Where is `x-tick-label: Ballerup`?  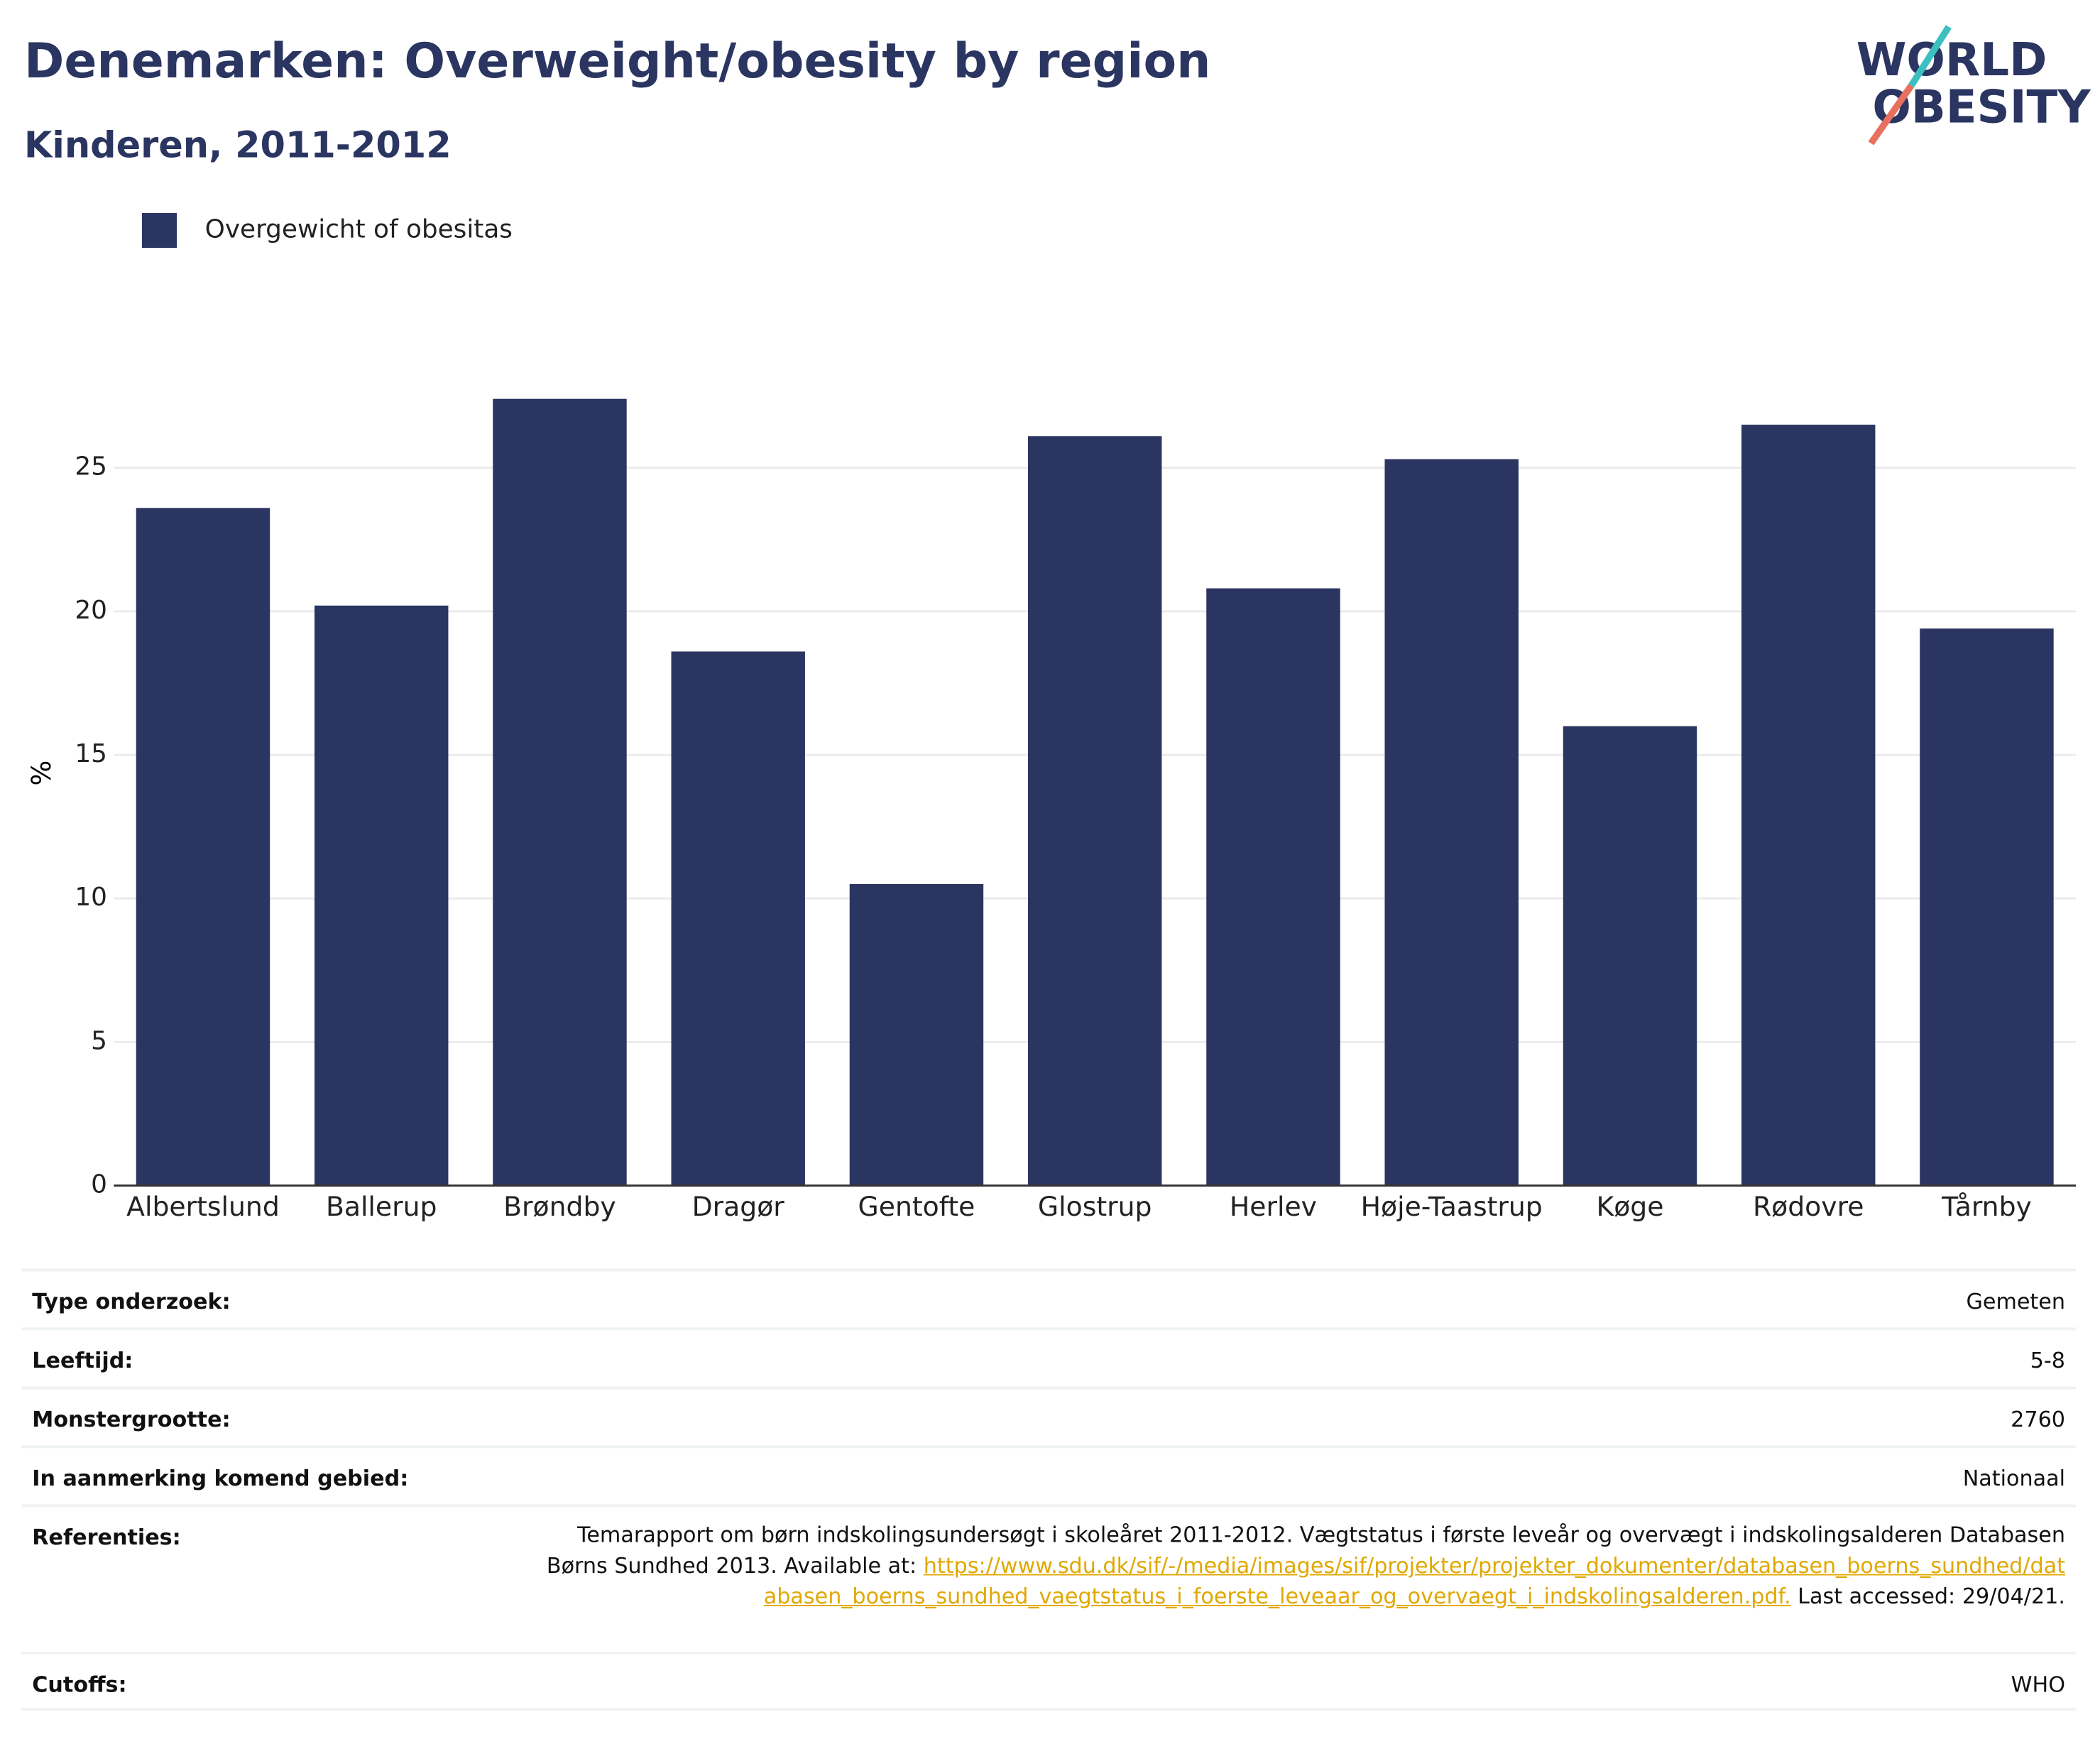
x-tick-label: Ballerup is located at coordinates (381, 1206).